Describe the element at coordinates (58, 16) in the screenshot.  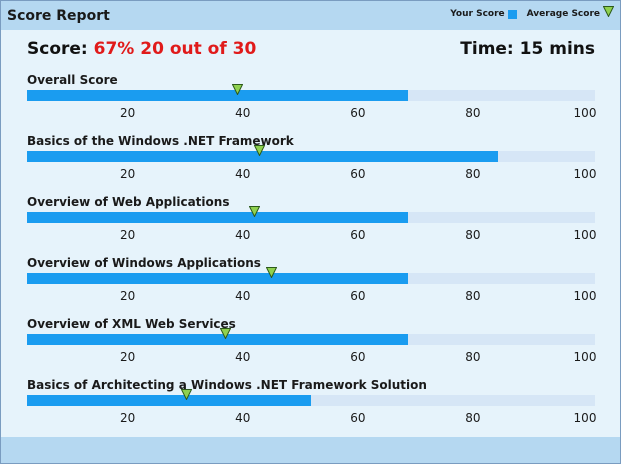
I see `report-title: Score Report` at that location.